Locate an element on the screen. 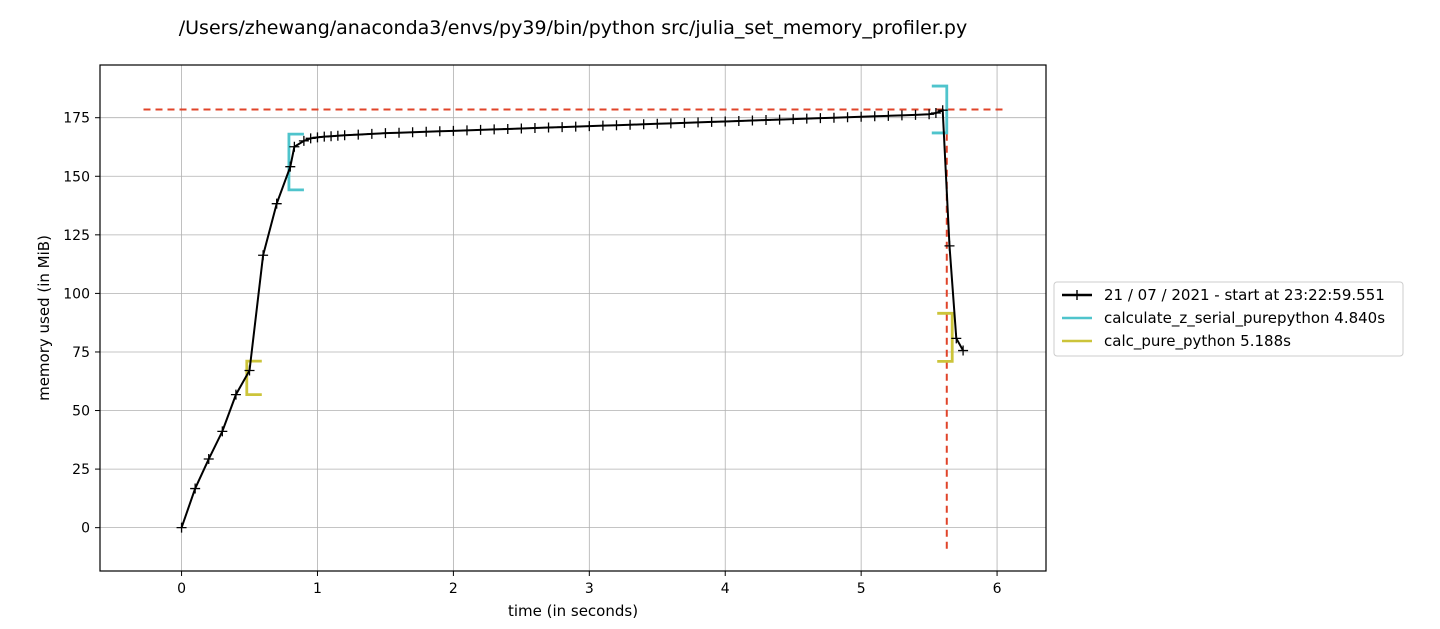 The width and height of the screenshot is (1440, 629). y-tick-label: 25 is located at coordinates (81, 470).